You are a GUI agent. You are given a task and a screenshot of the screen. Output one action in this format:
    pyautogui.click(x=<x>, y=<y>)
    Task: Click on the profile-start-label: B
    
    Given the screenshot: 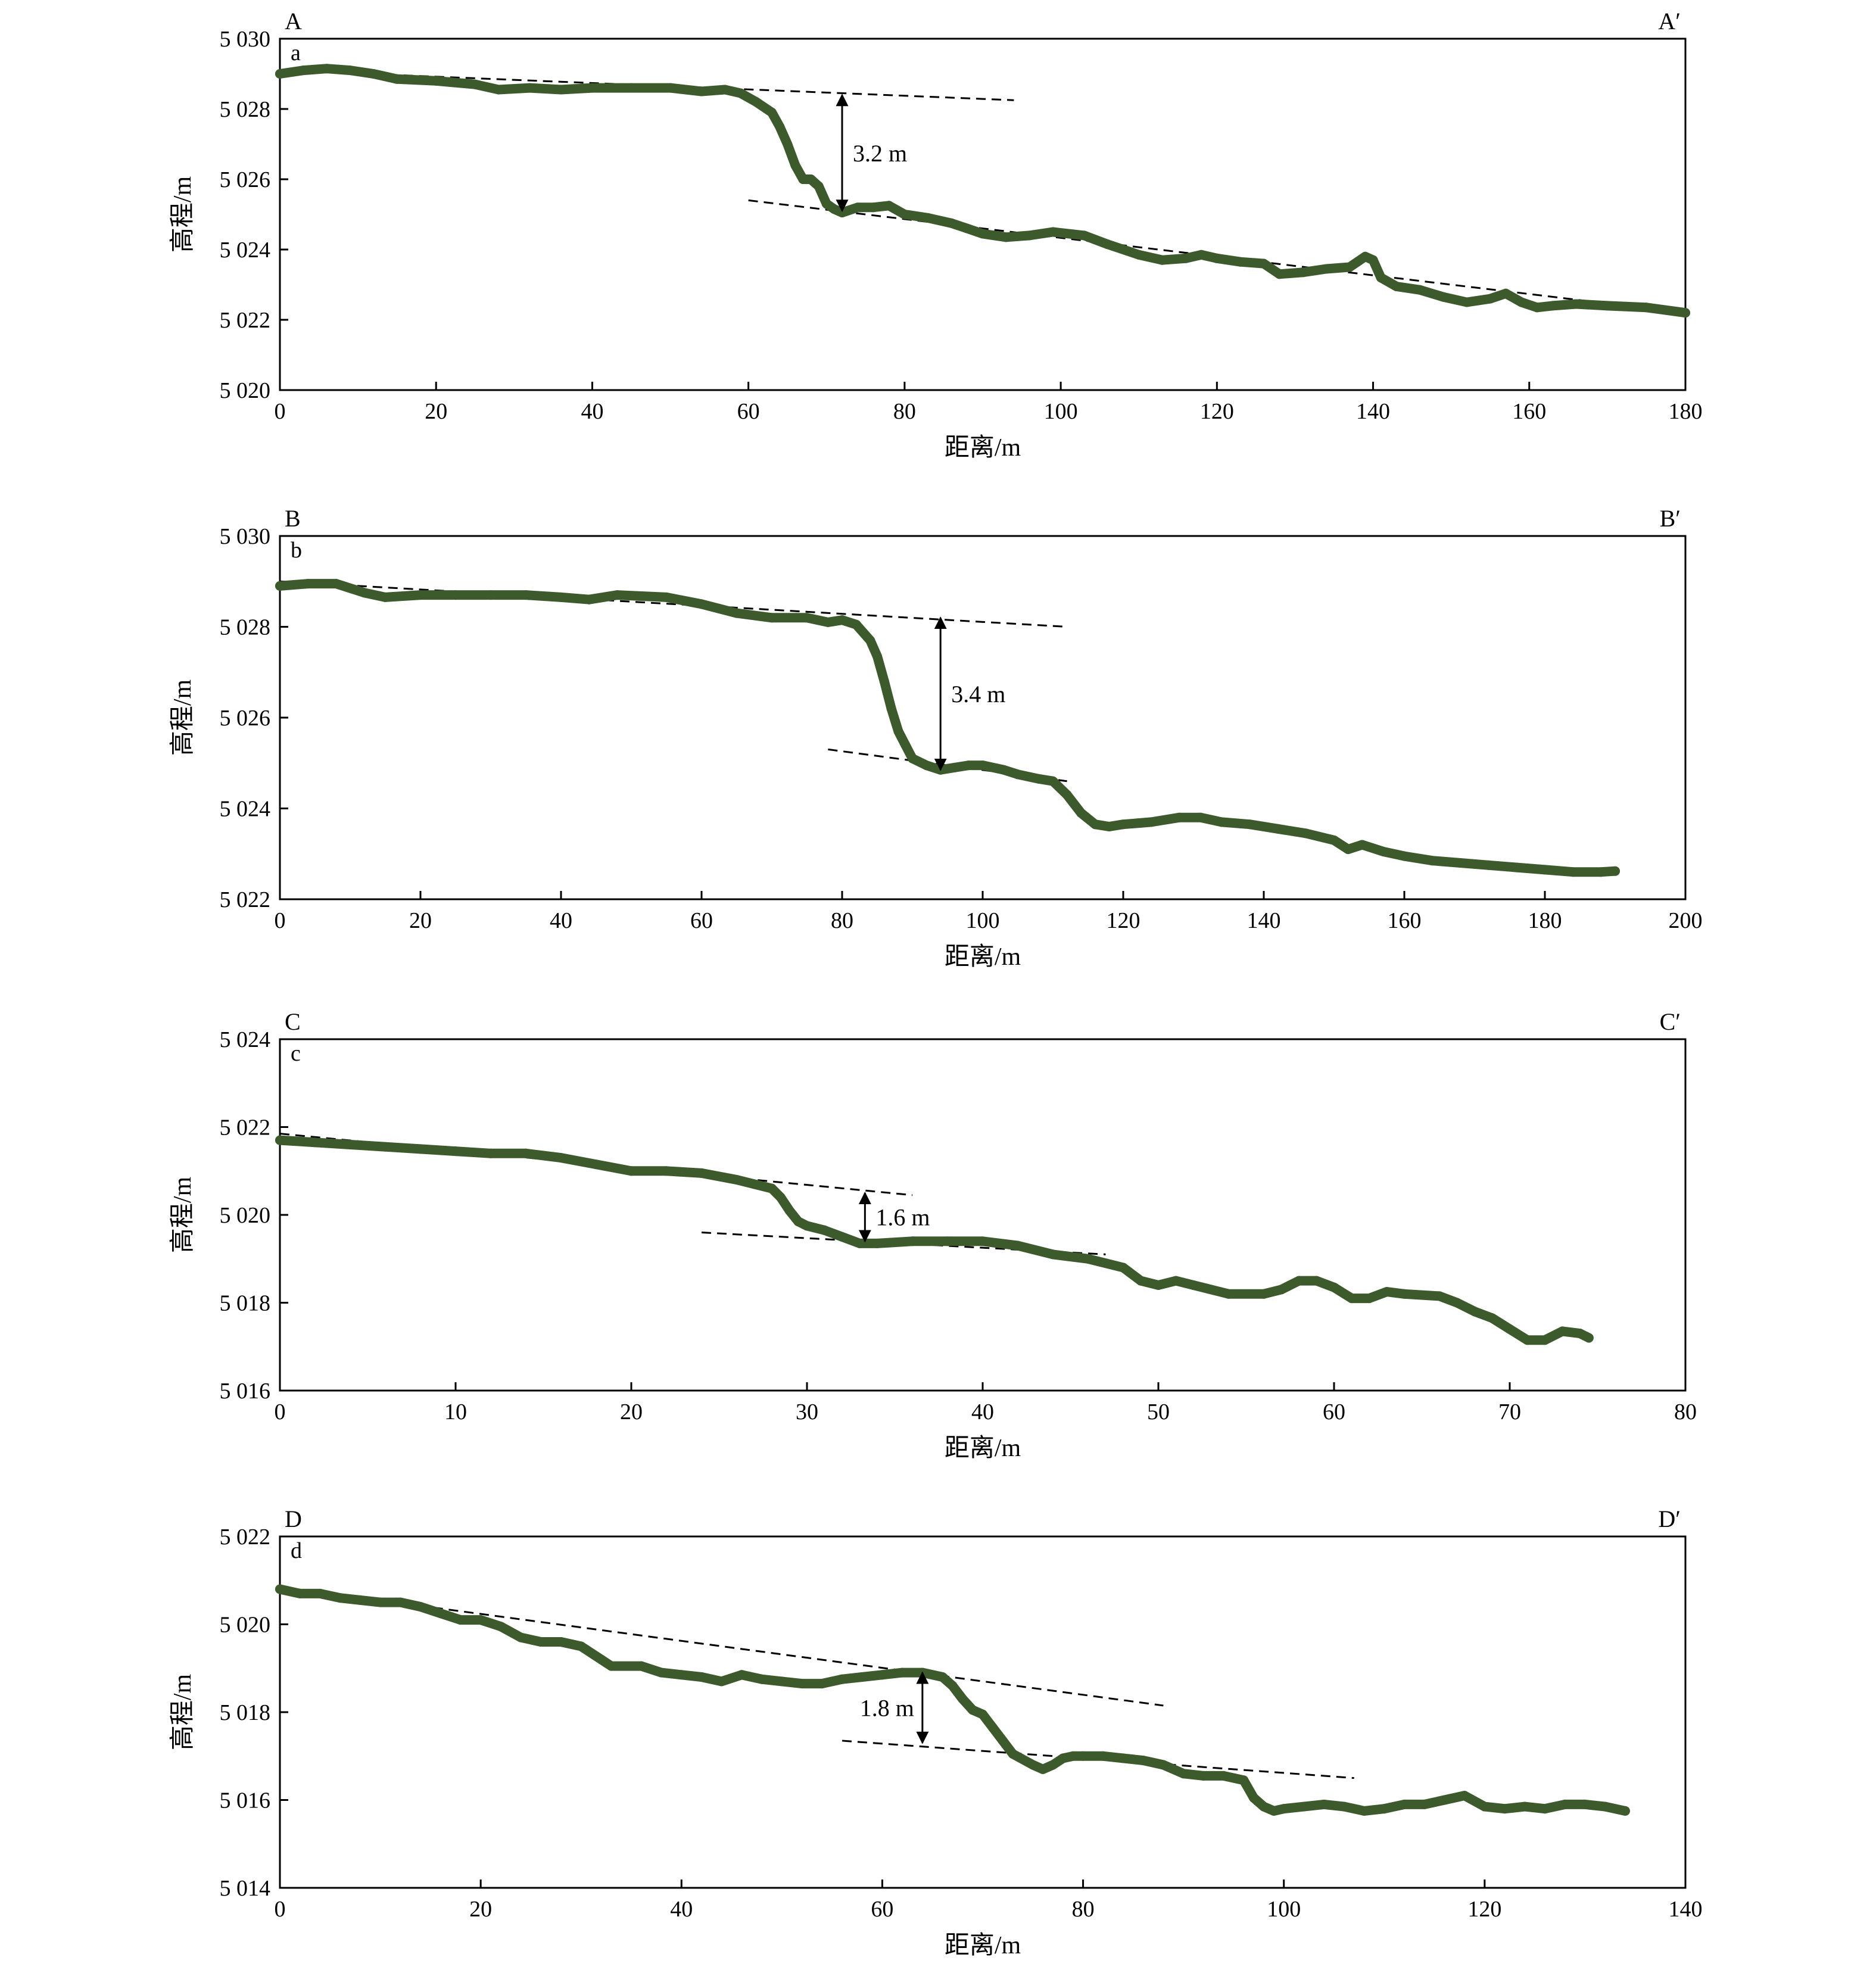 What is the action you would take?
    pyautogui.click(x=293, y=518)
    